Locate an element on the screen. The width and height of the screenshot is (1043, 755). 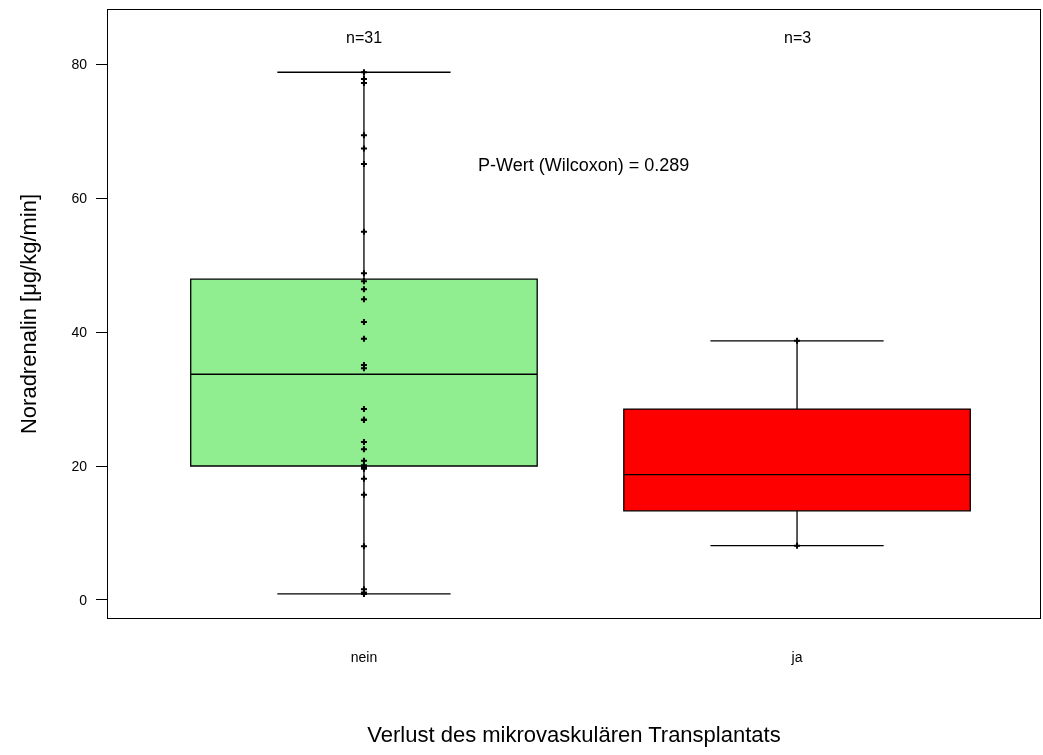
y-tick-label: 0 is located at coordinates (83, 599).